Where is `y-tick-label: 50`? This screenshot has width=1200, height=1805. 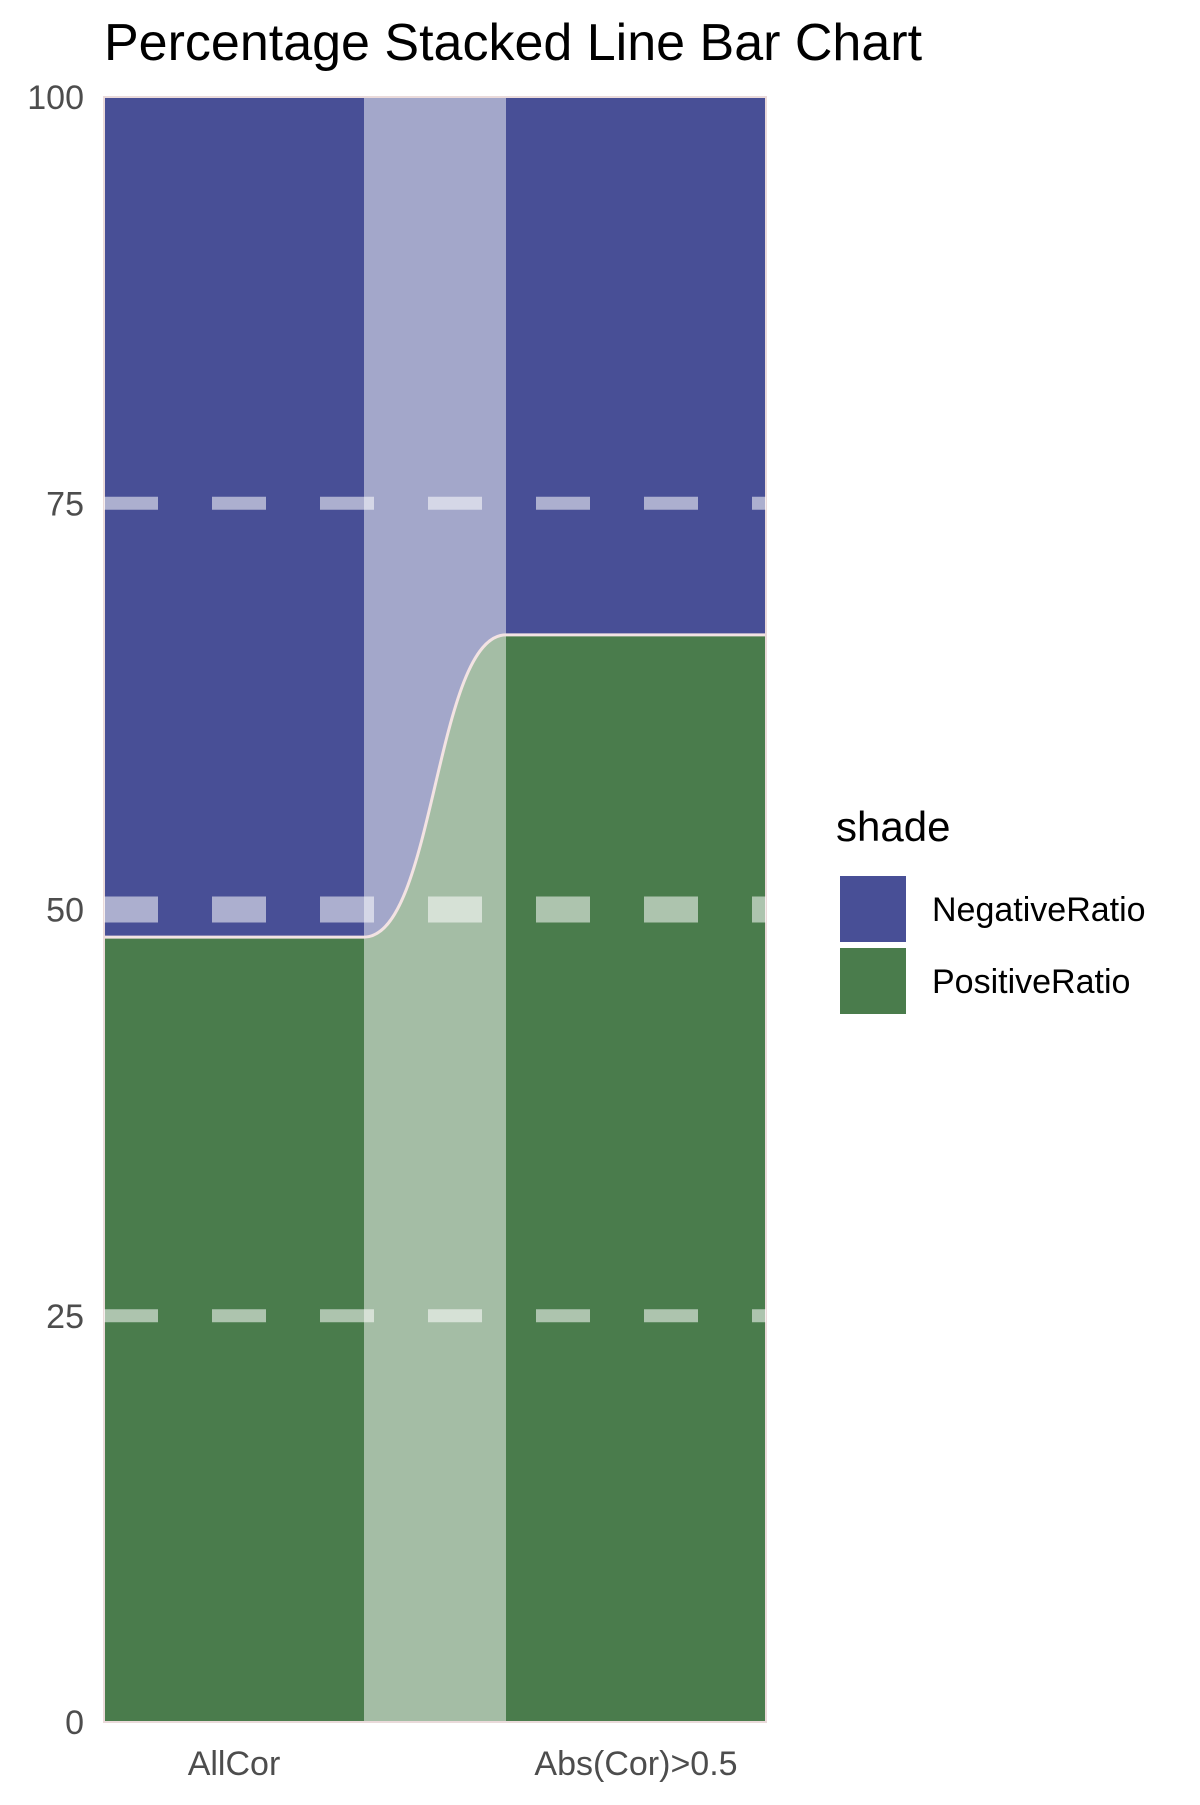
y-tick-label: 50 is located at coordinates (65, 911).